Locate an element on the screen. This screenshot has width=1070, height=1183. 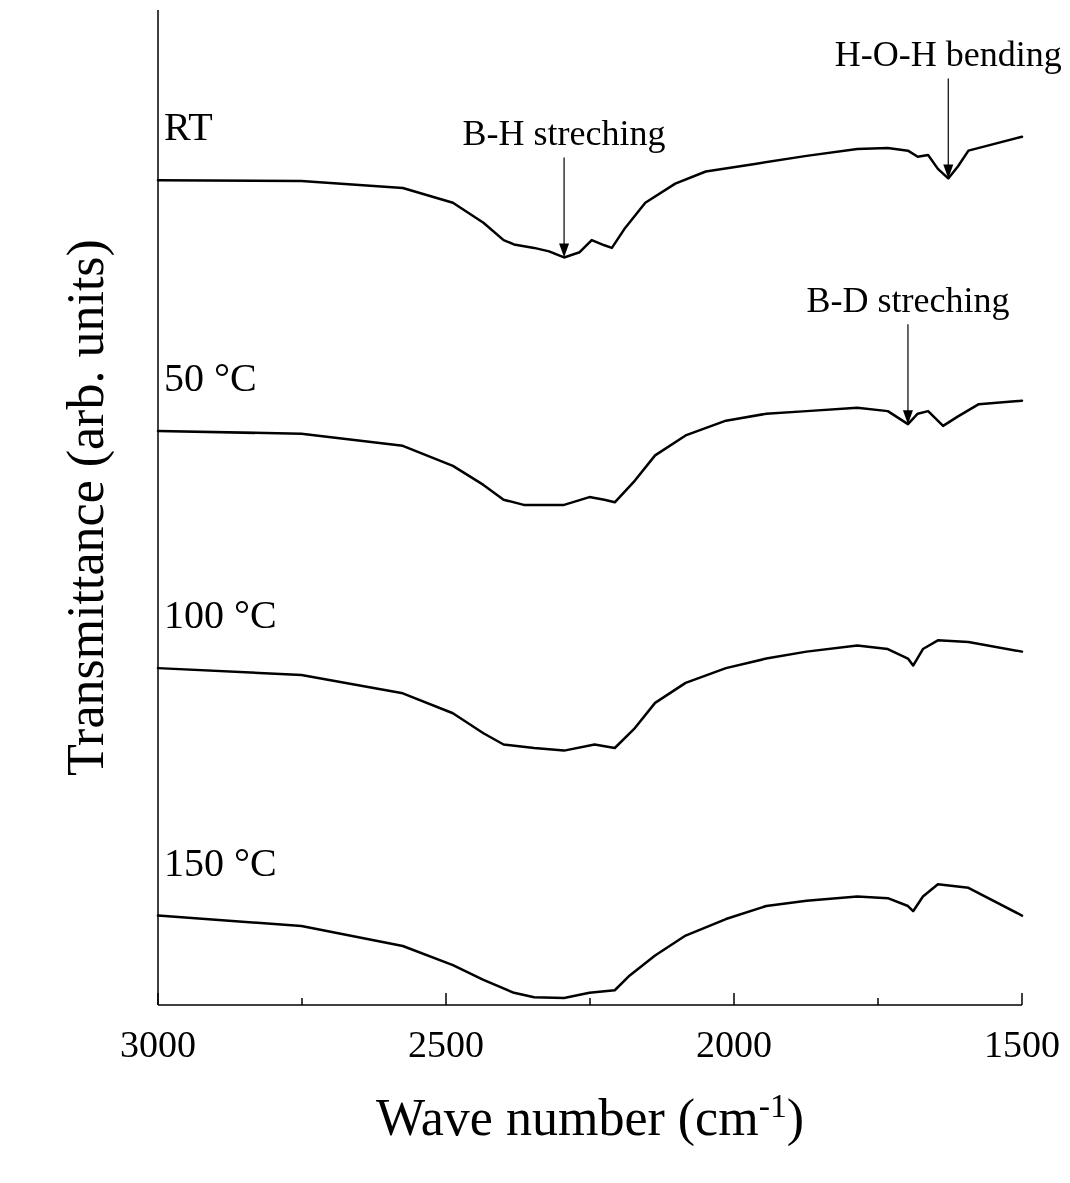
annotation: B-D streching is located at coordinates (908, 300).